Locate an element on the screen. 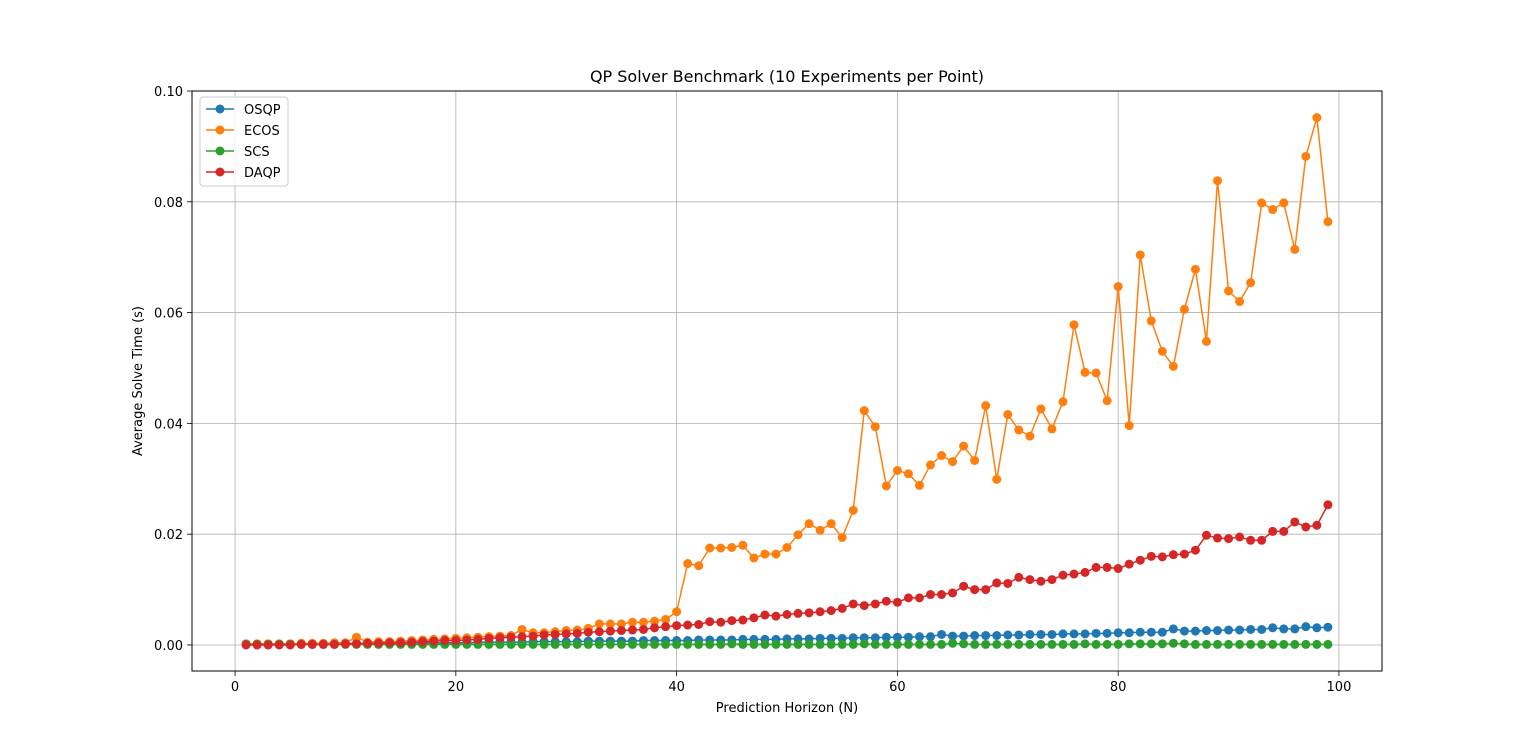 This screenshot has width=1536, height=754. legend-marker-osqp is located at coordinates (220, 109).